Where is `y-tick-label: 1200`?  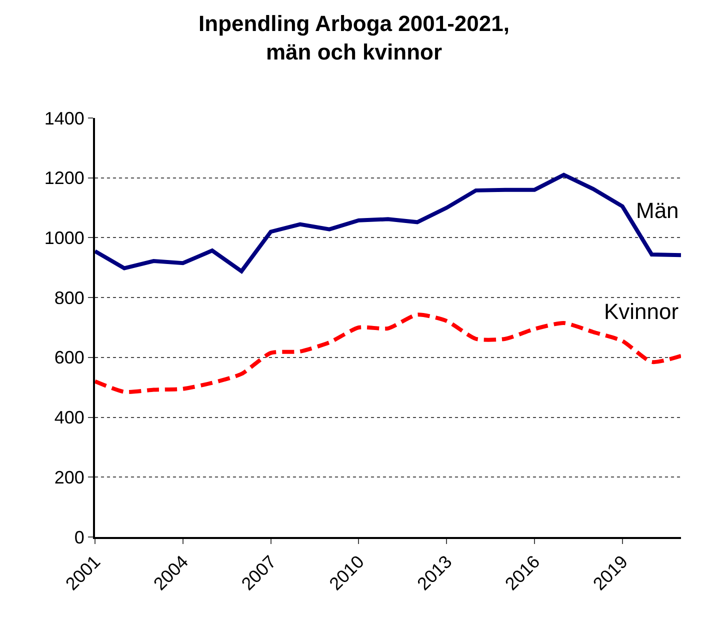 y-tick-label: 1200 is located at coordinates (64, 178).